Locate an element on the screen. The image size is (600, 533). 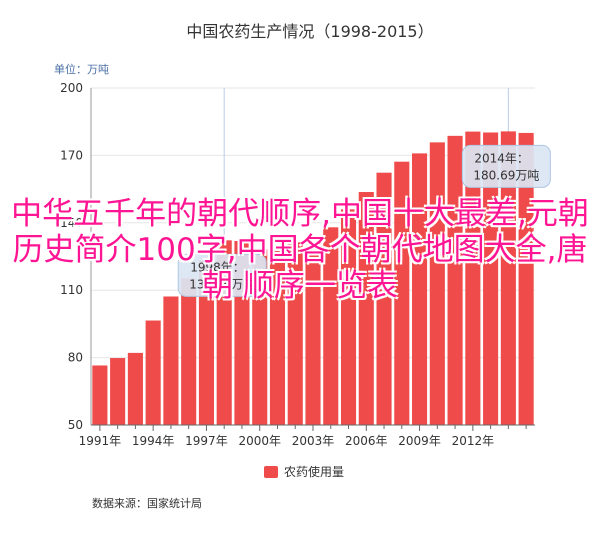
y-axis: 50 80 110 140 170 200 is located at coordinates (76, 256).